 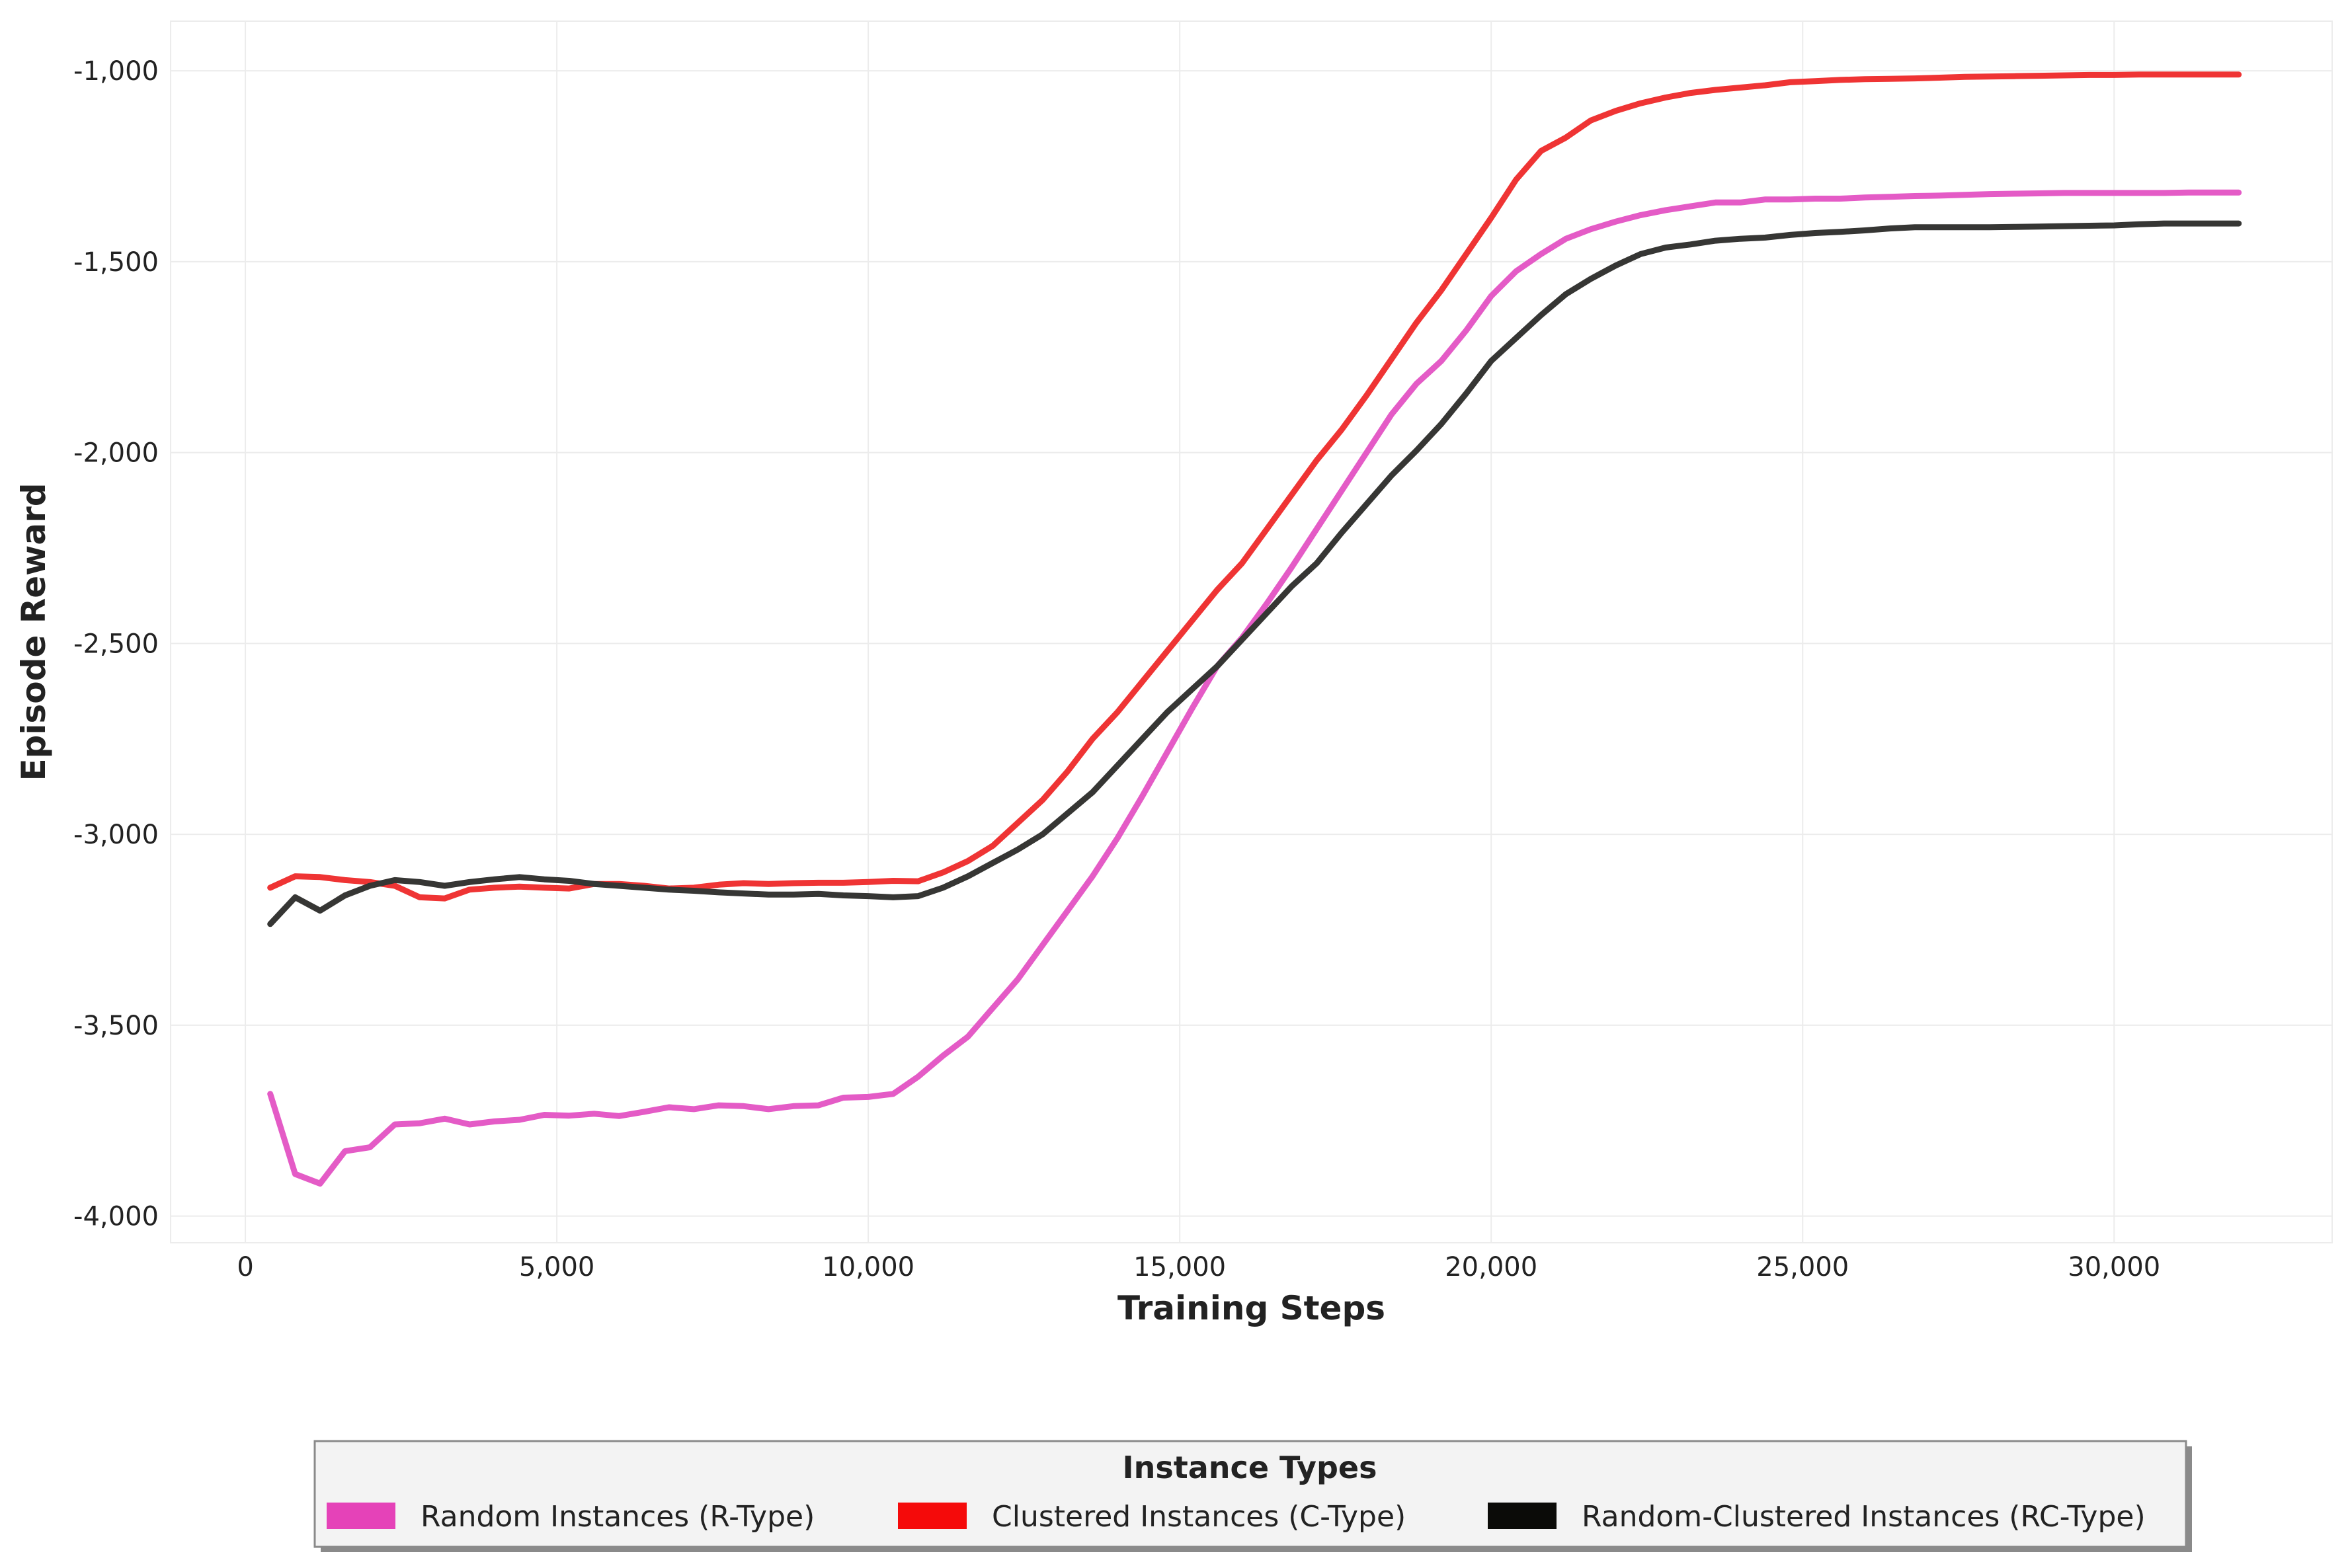 I want to click on x-tick-label: 25,000, so click(x=1802, y=1267).